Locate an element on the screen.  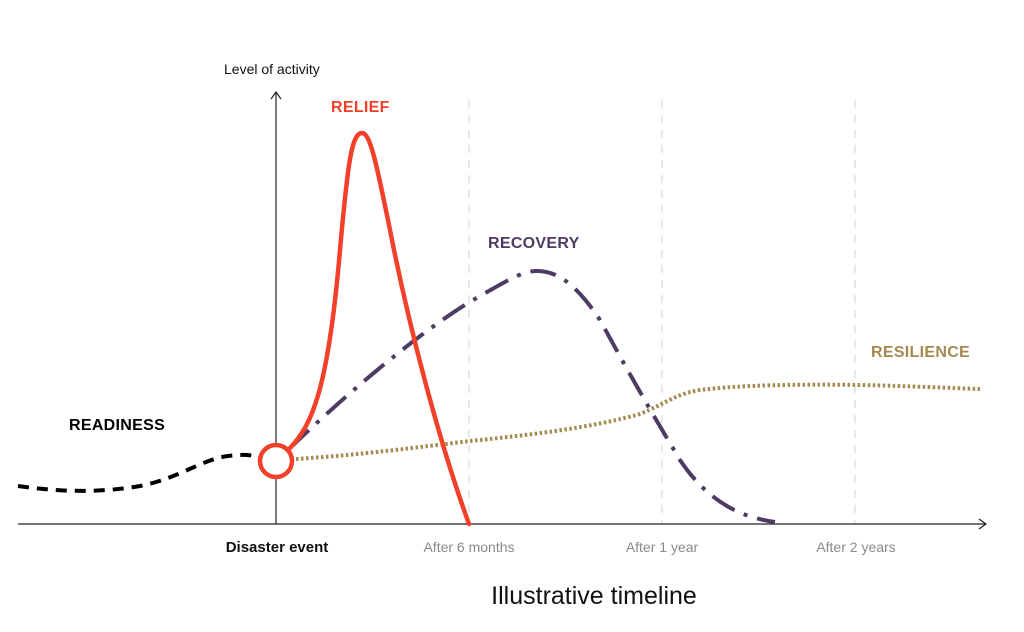
readiness-label: READINESS is located at coordinates (117, 425).